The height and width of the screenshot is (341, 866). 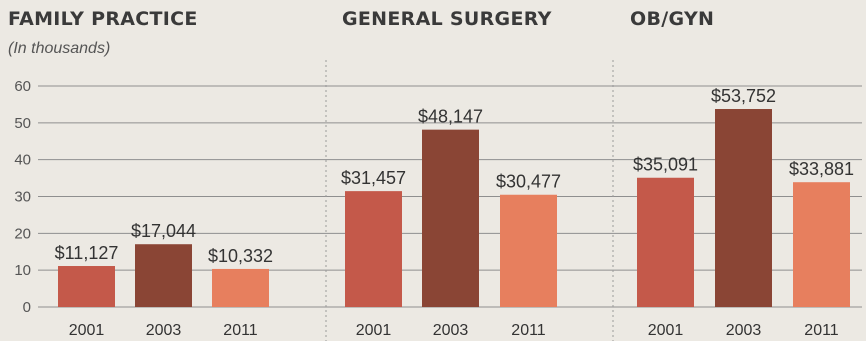 I want to click on y-tick-label: 30, so click(x=22, y=197).